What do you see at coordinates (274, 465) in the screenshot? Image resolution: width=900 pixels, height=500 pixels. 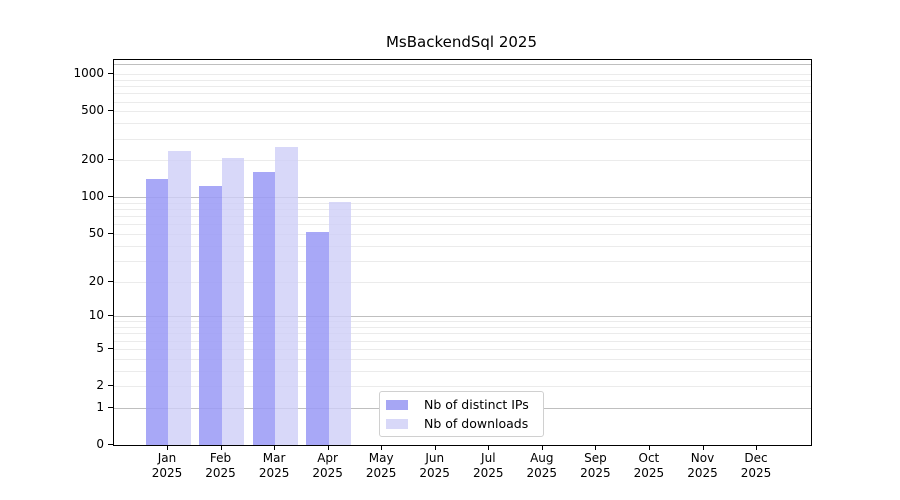 I see `x-tick-label: Mar 2025` at bounding box center [274, 465].